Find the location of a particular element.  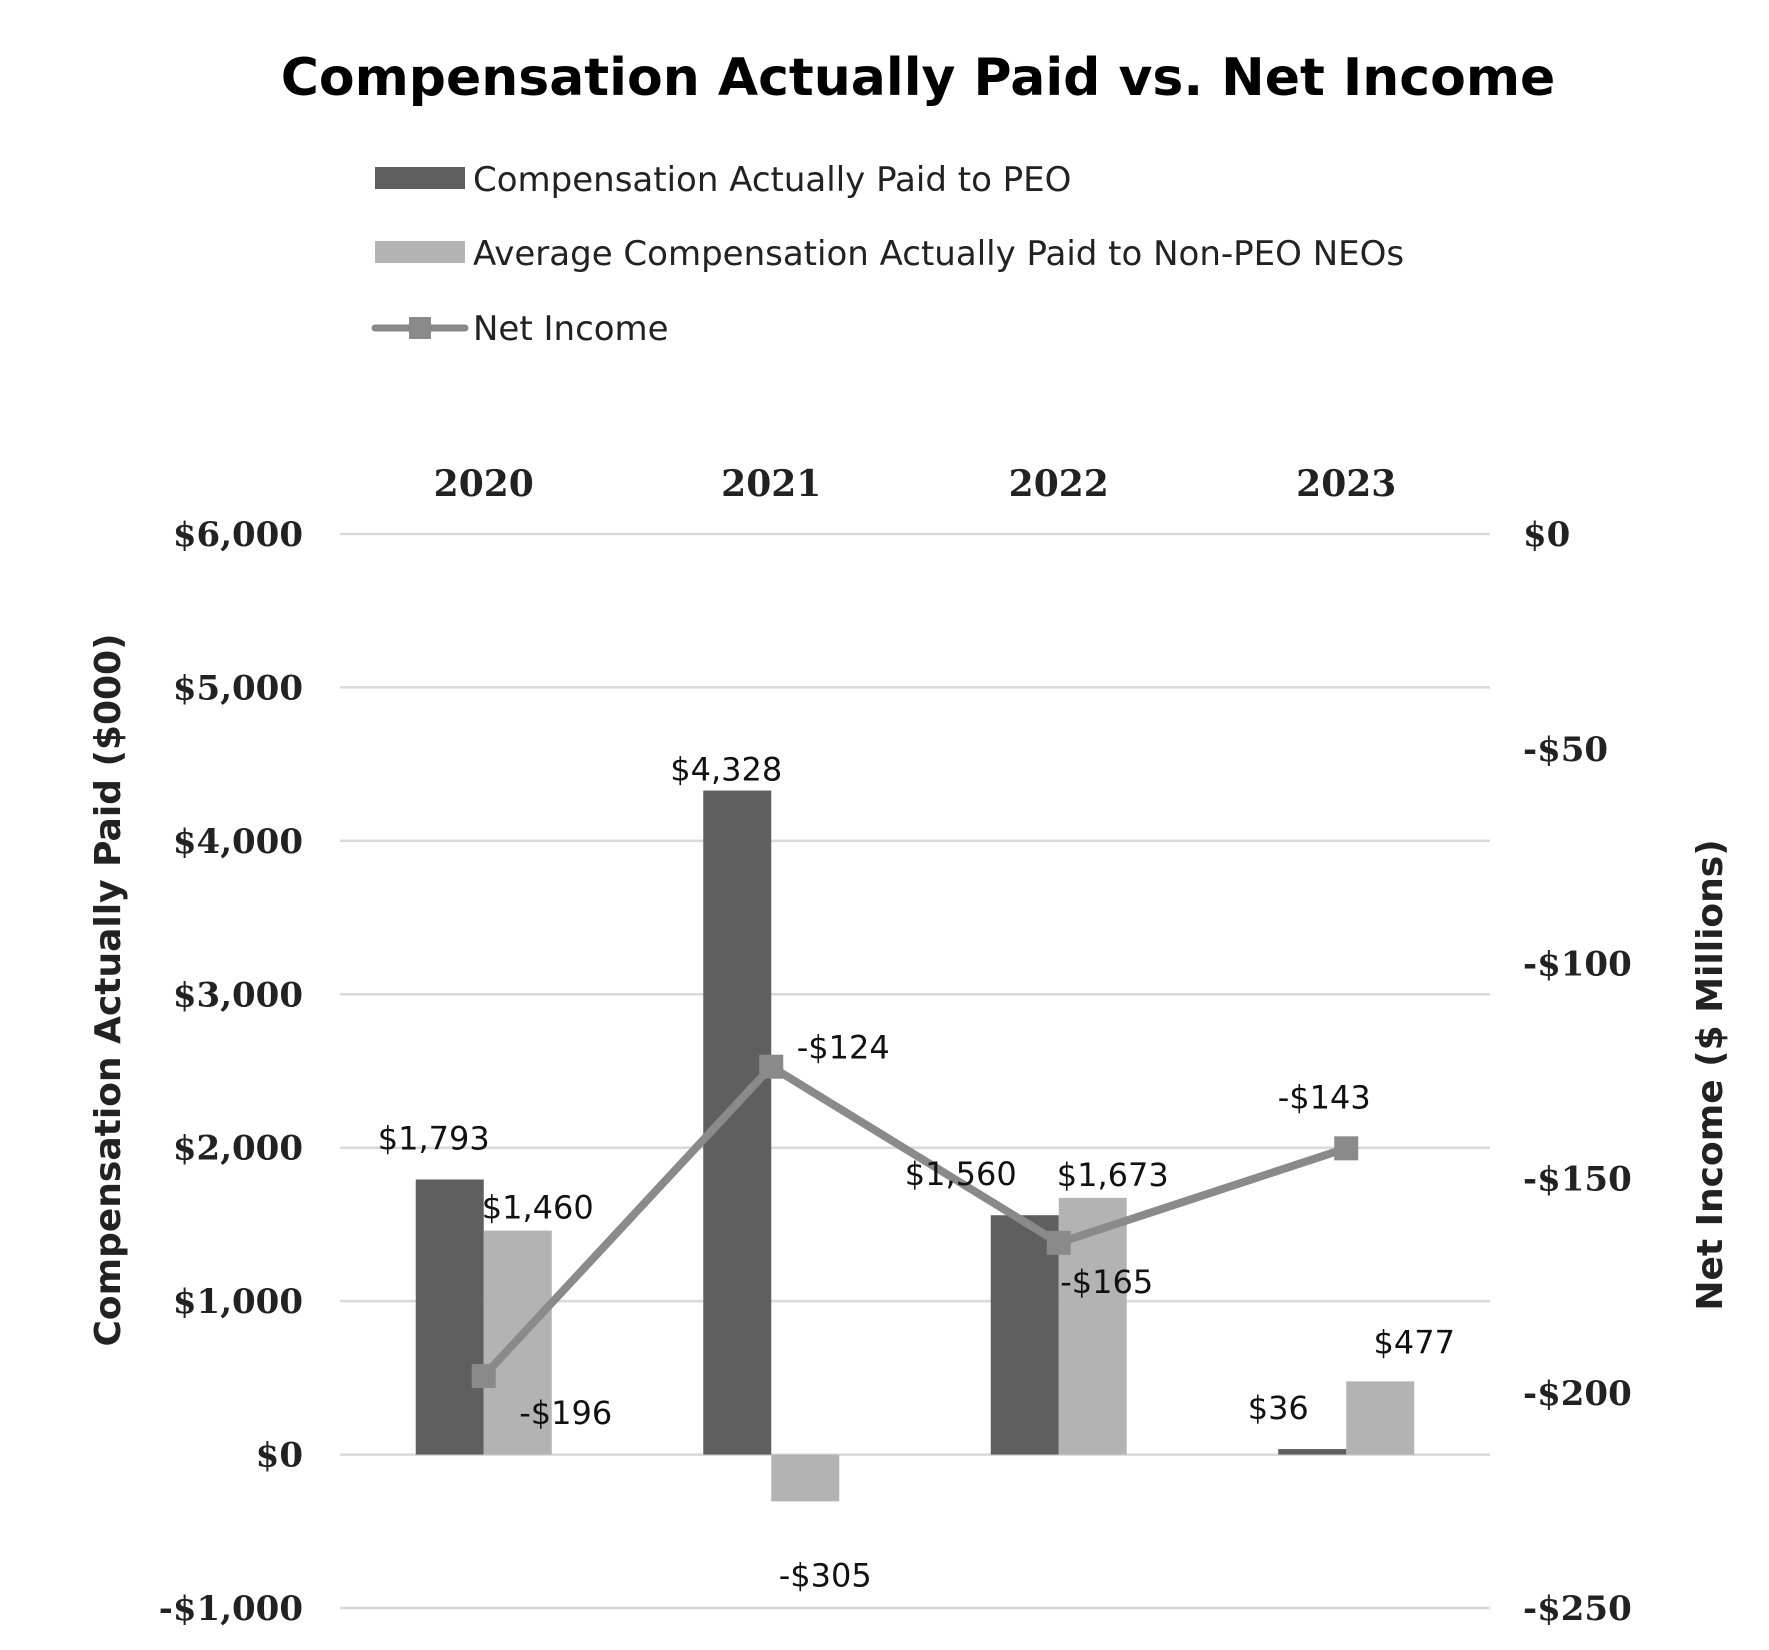

left-axis-title: Compensation Actually Paid ($000) is located at coordinates (108, 989).